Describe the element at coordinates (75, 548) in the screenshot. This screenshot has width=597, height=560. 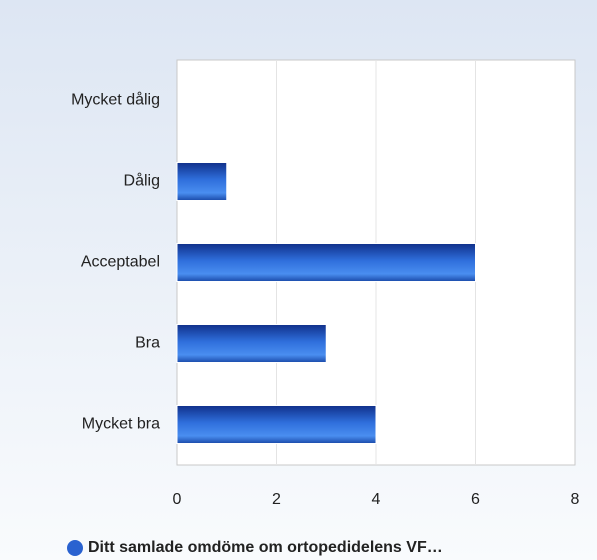
I see `legend-marker` at that location.